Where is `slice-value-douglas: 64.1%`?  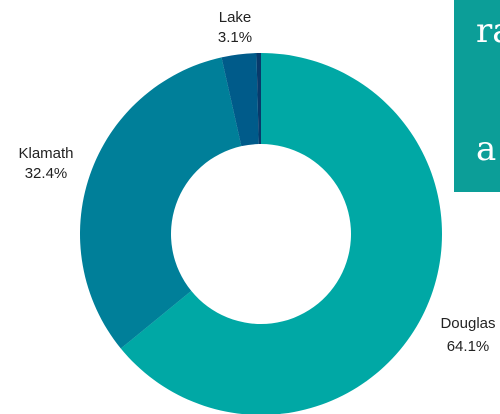
slice-value-douglas: 64.1% is located at coordinates (468, 346).